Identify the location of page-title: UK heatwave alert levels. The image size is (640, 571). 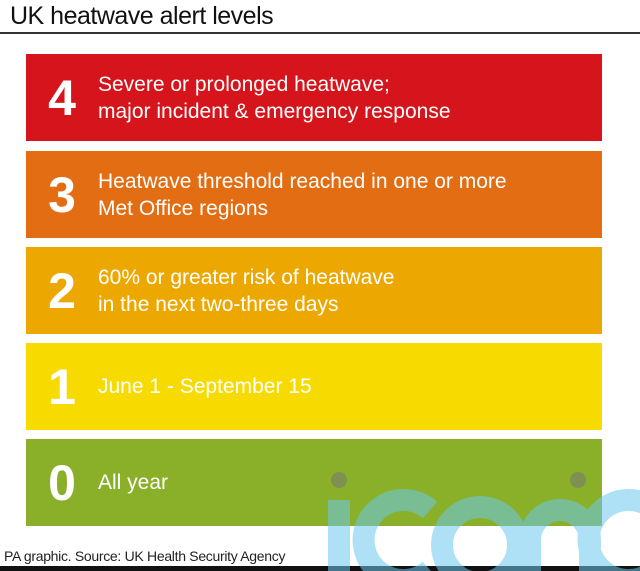
(142, 16).